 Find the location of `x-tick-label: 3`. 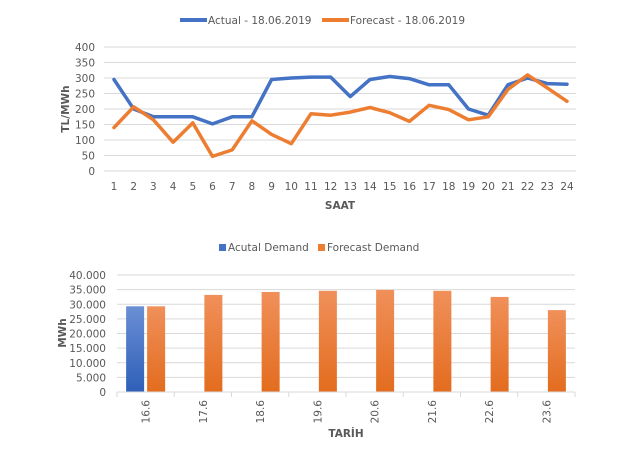

x-tick-label: 3 is located at coordinates (153, 187).